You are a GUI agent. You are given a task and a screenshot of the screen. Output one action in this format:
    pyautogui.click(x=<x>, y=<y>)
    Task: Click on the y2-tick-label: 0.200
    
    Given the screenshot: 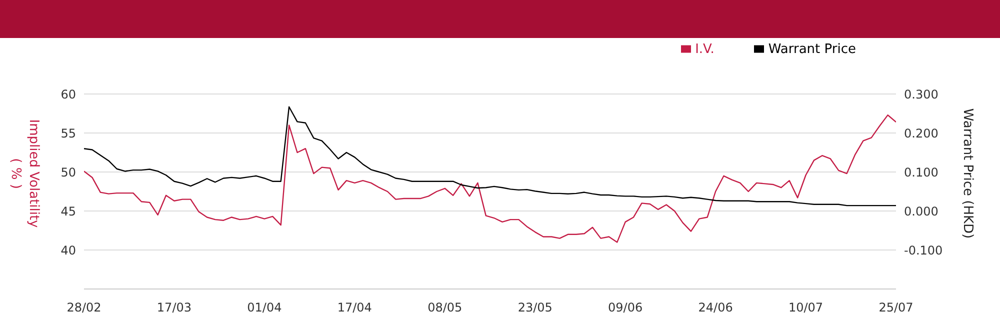 What is the action you would take?
    pyautogui.click(x=921, y=133)
    